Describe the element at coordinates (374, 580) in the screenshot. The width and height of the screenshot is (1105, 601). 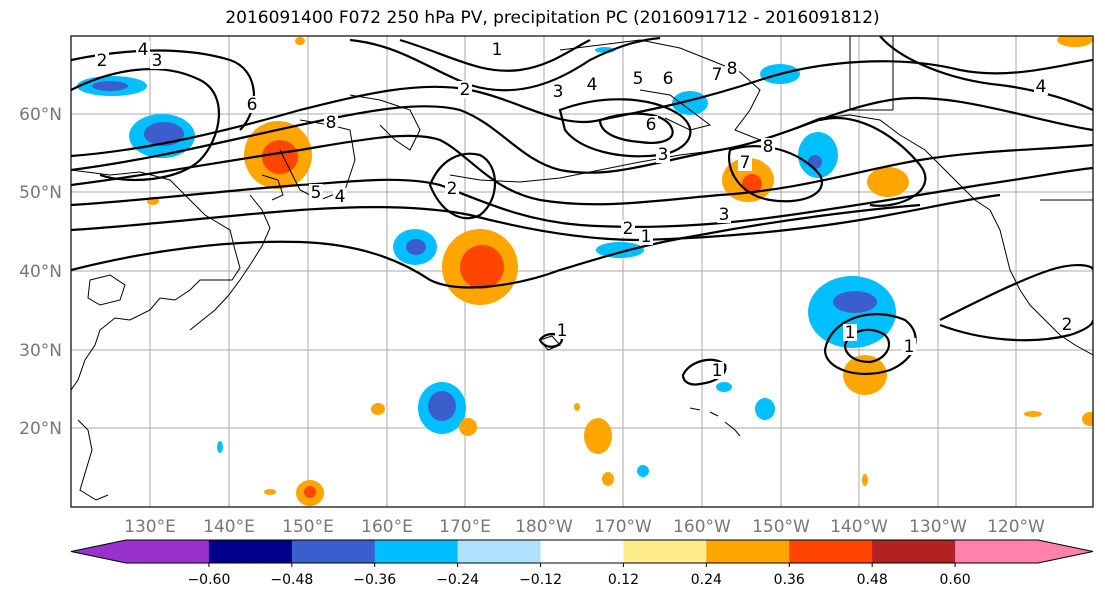
I see `colorbar-tick-label: −0.36` at that location.